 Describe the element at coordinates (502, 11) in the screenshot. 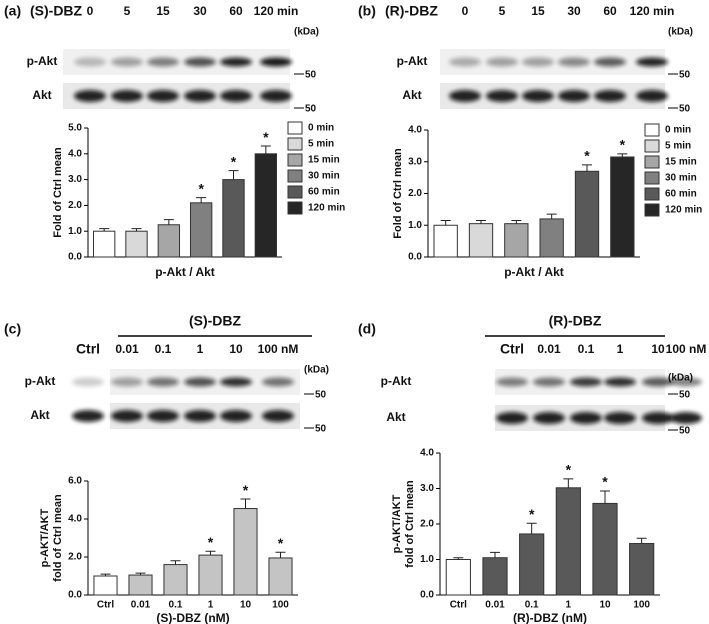

I see `lane-label: 5` at that location.